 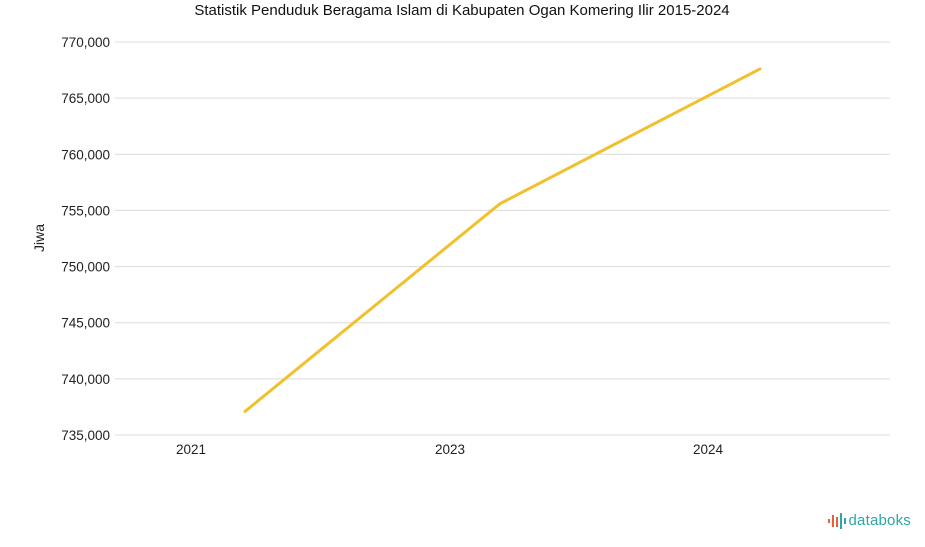 I want to click on x-axis-ticks: 2021 2023 2024, so click(x=450, y=449).